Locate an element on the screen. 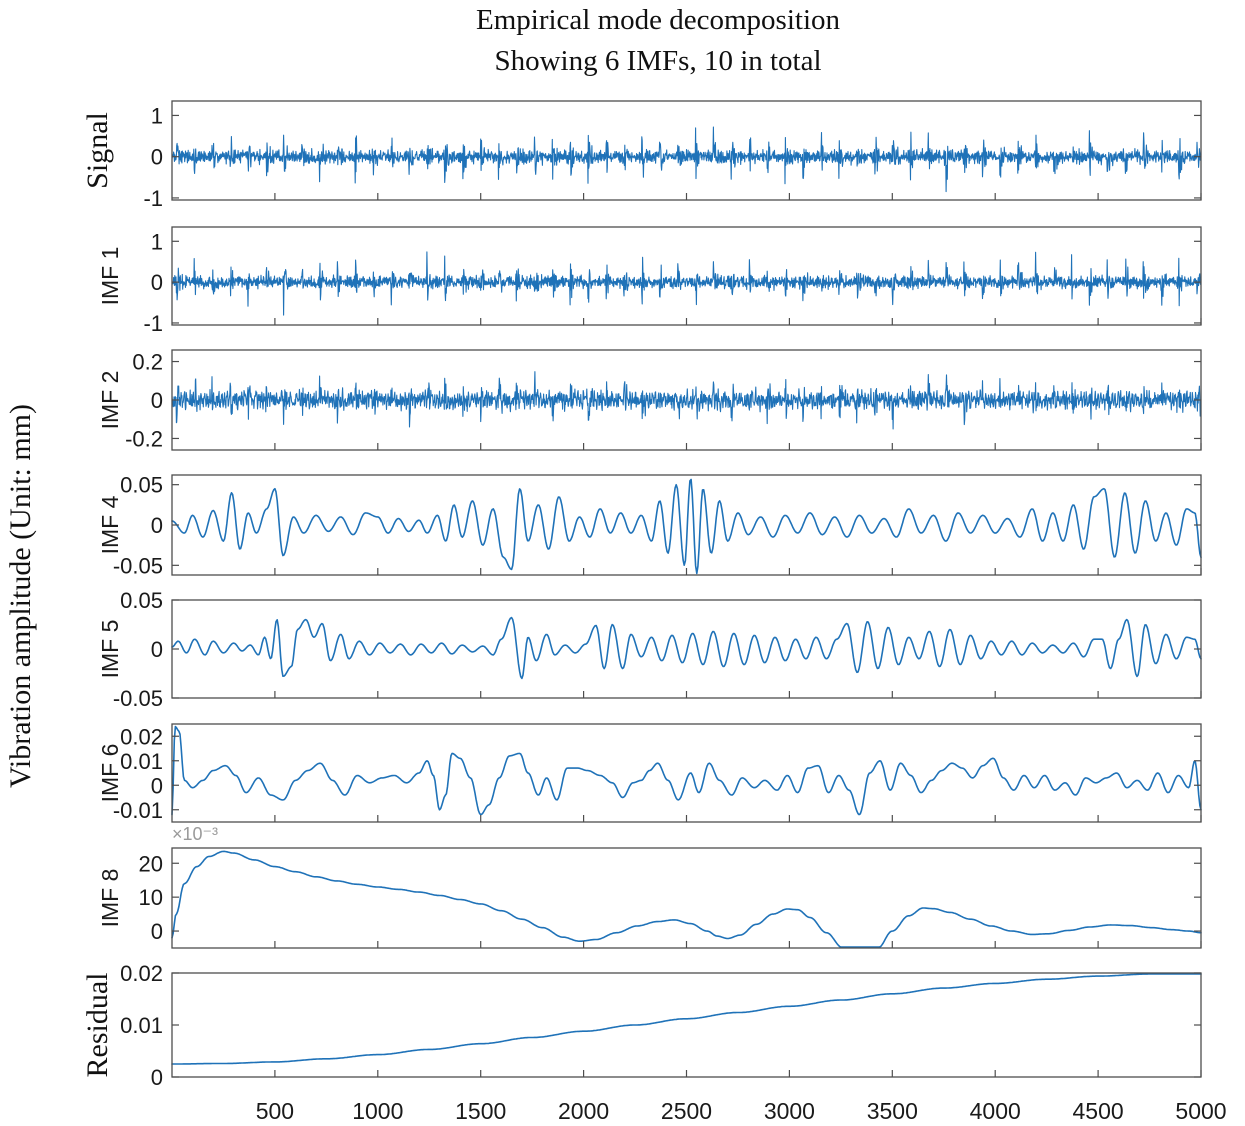 The image size is (1245, 1126). x-tick-label: 3000 is located at coordinates (789, 1111).